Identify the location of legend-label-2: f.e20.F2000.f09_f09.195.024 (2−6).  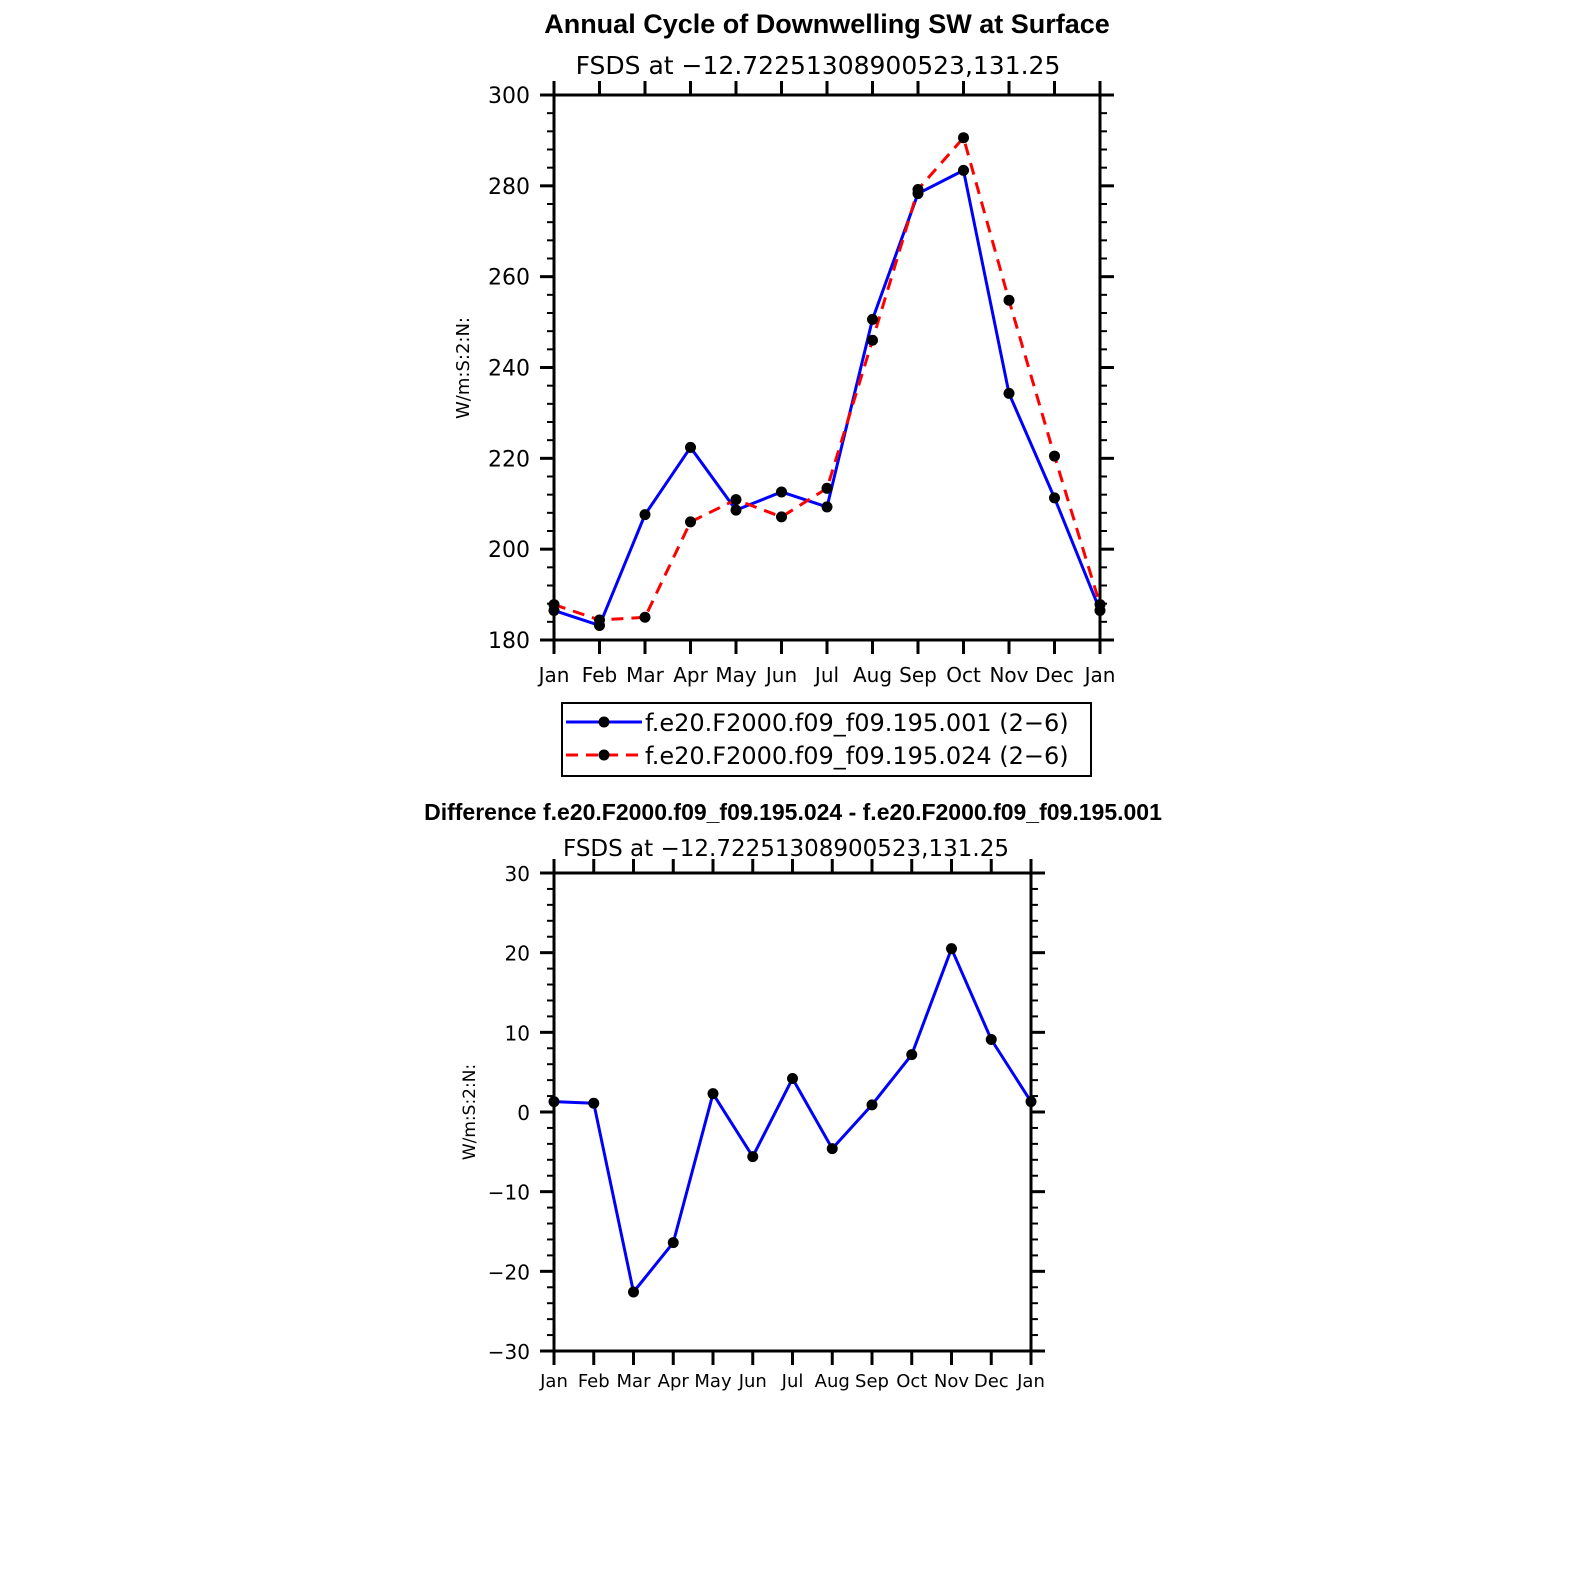
(857, 756).